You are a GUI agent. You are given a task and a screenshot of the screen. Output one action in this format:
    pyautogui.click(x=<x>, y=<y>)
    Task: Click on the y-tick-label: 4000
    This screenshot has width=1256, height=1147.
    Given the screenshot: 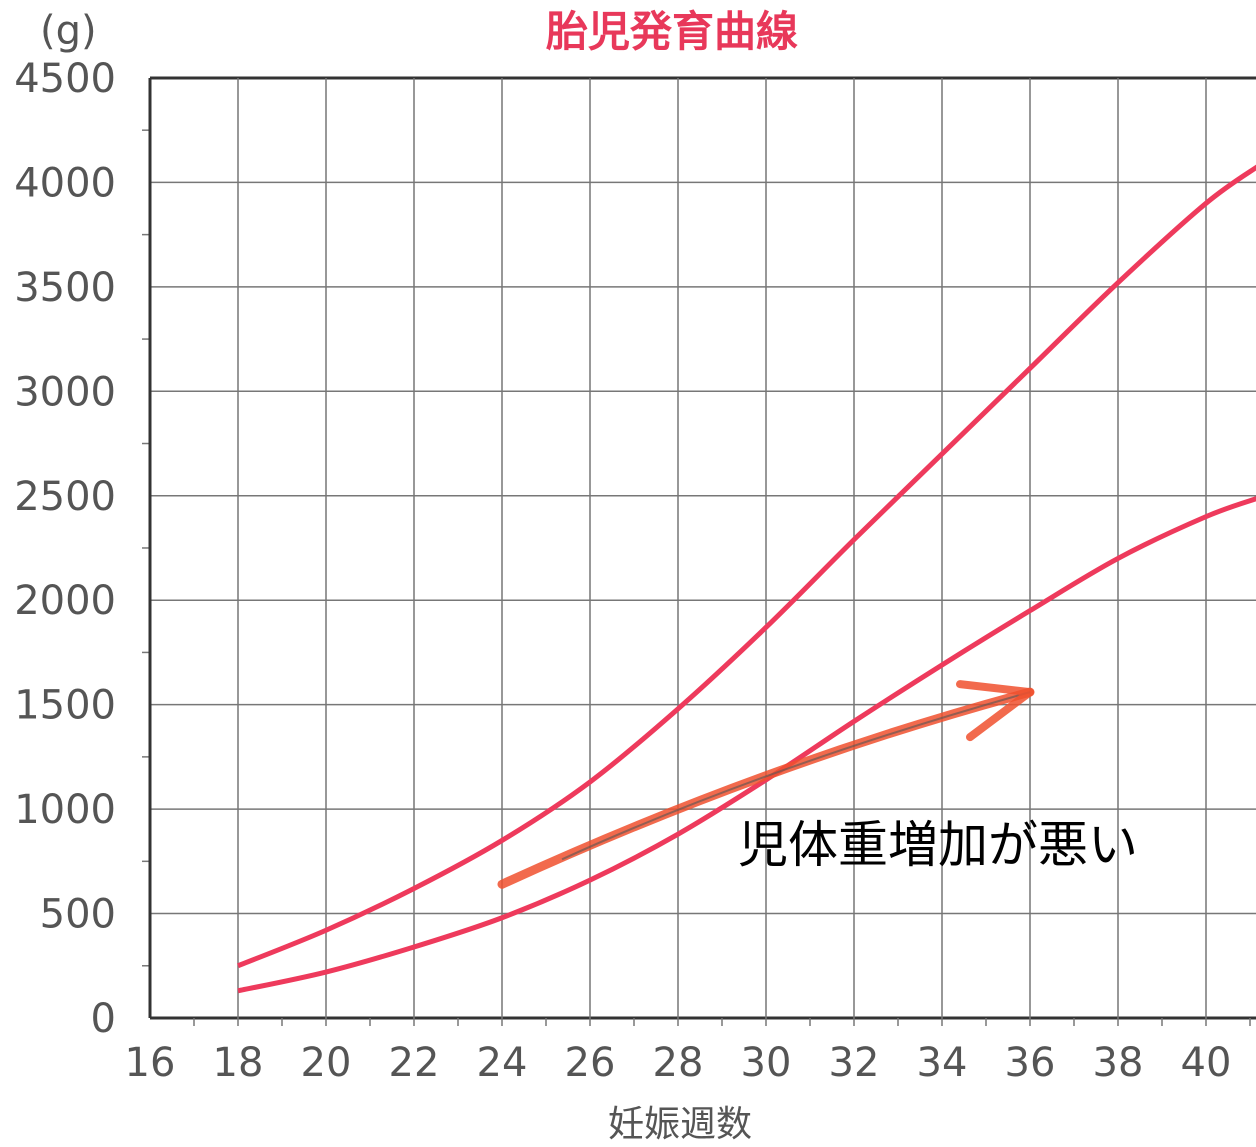 What is the action you would take?
    pyautogui.click(x=65, y=183)
    